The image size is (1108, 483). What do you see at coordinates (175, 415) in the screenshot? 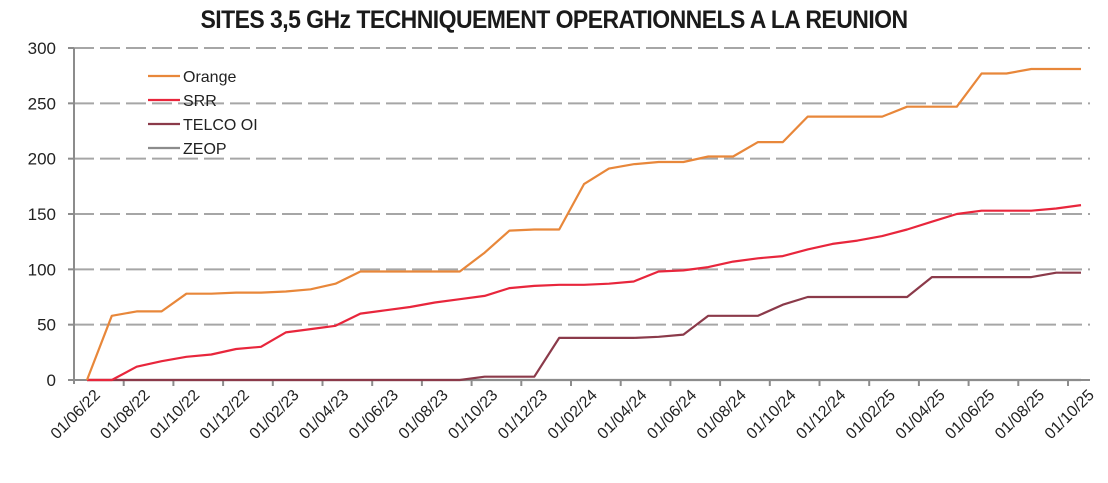
I see `x-tick-label: 01/10/22` at bounding box center [175, 415].